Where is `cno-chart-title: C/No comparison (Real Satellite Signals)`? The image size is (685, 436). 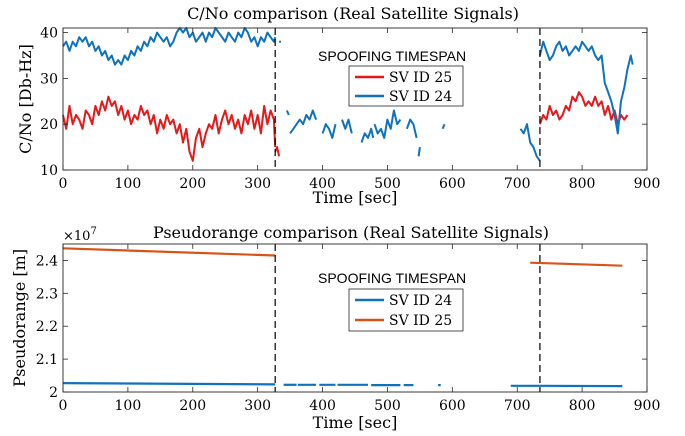 cno-chart-title: C/No comparison (Real Satellite Signals) is located at coordinates (353, 13).